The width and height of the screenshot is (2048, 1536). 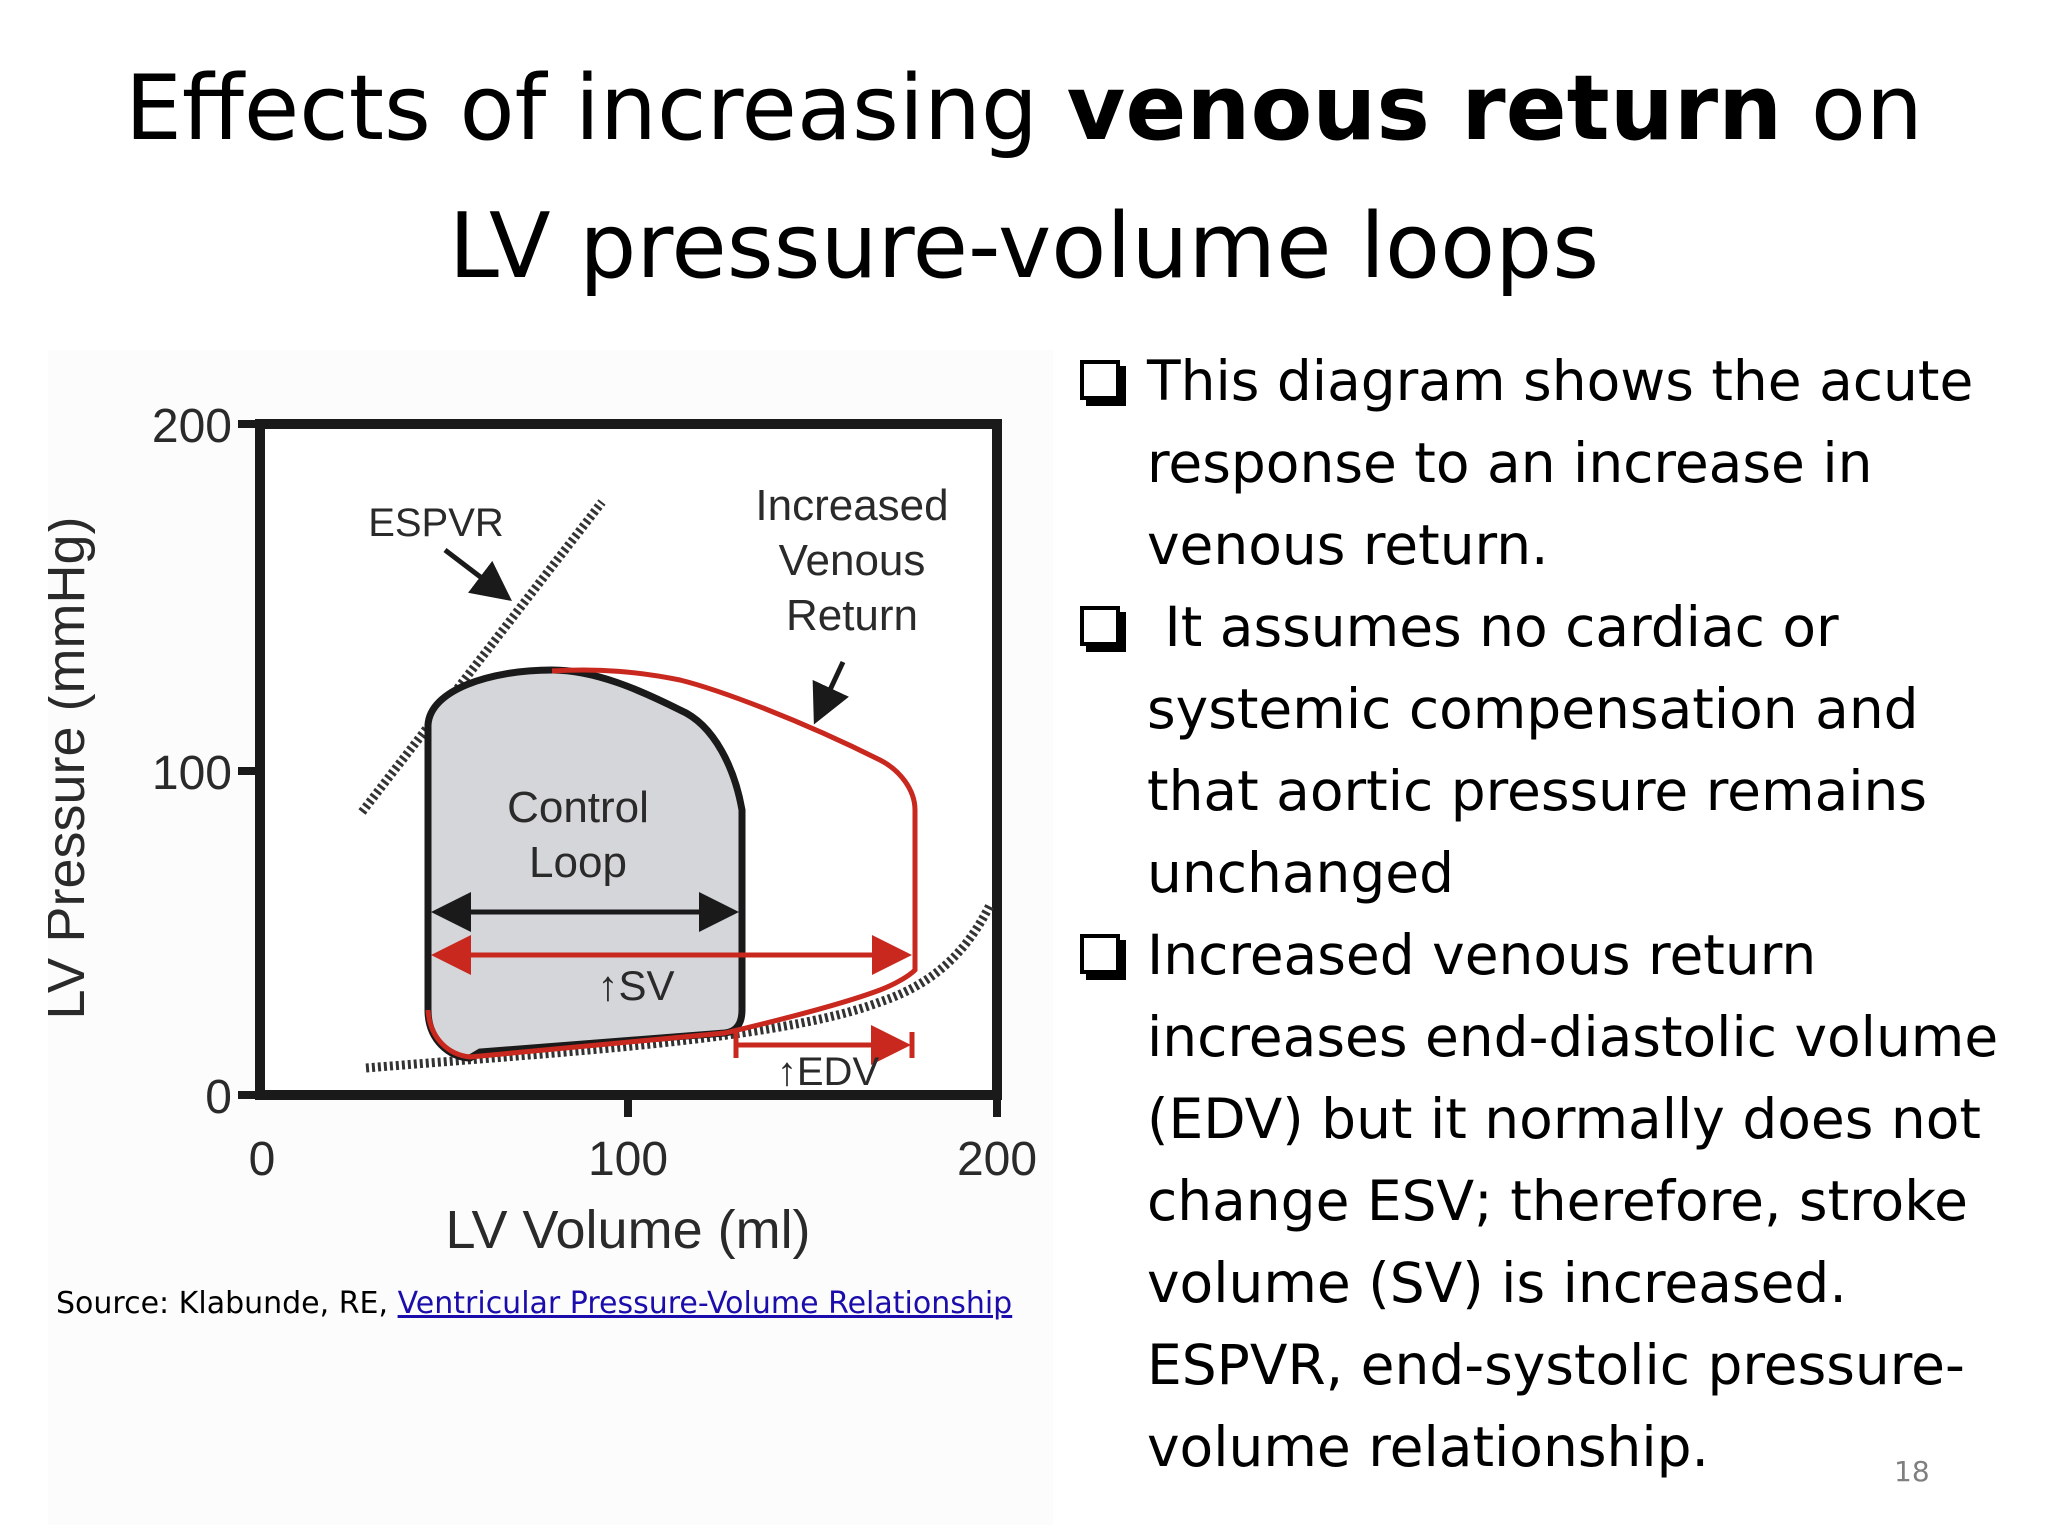 What do you see at coordinates (680, 987) in the screenshot?
I see `edpvr-curve` at bounding box center [680, 987].